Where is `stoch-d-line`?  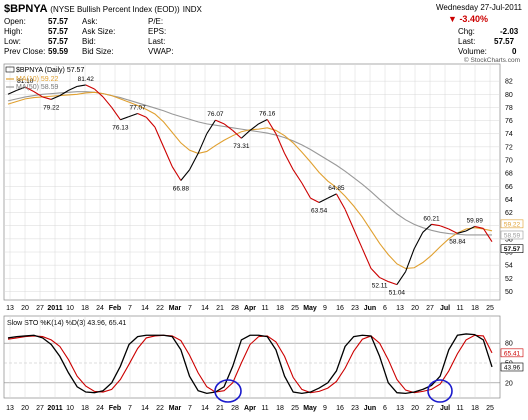
stoch-d-line is located at coordinates (250, 364).